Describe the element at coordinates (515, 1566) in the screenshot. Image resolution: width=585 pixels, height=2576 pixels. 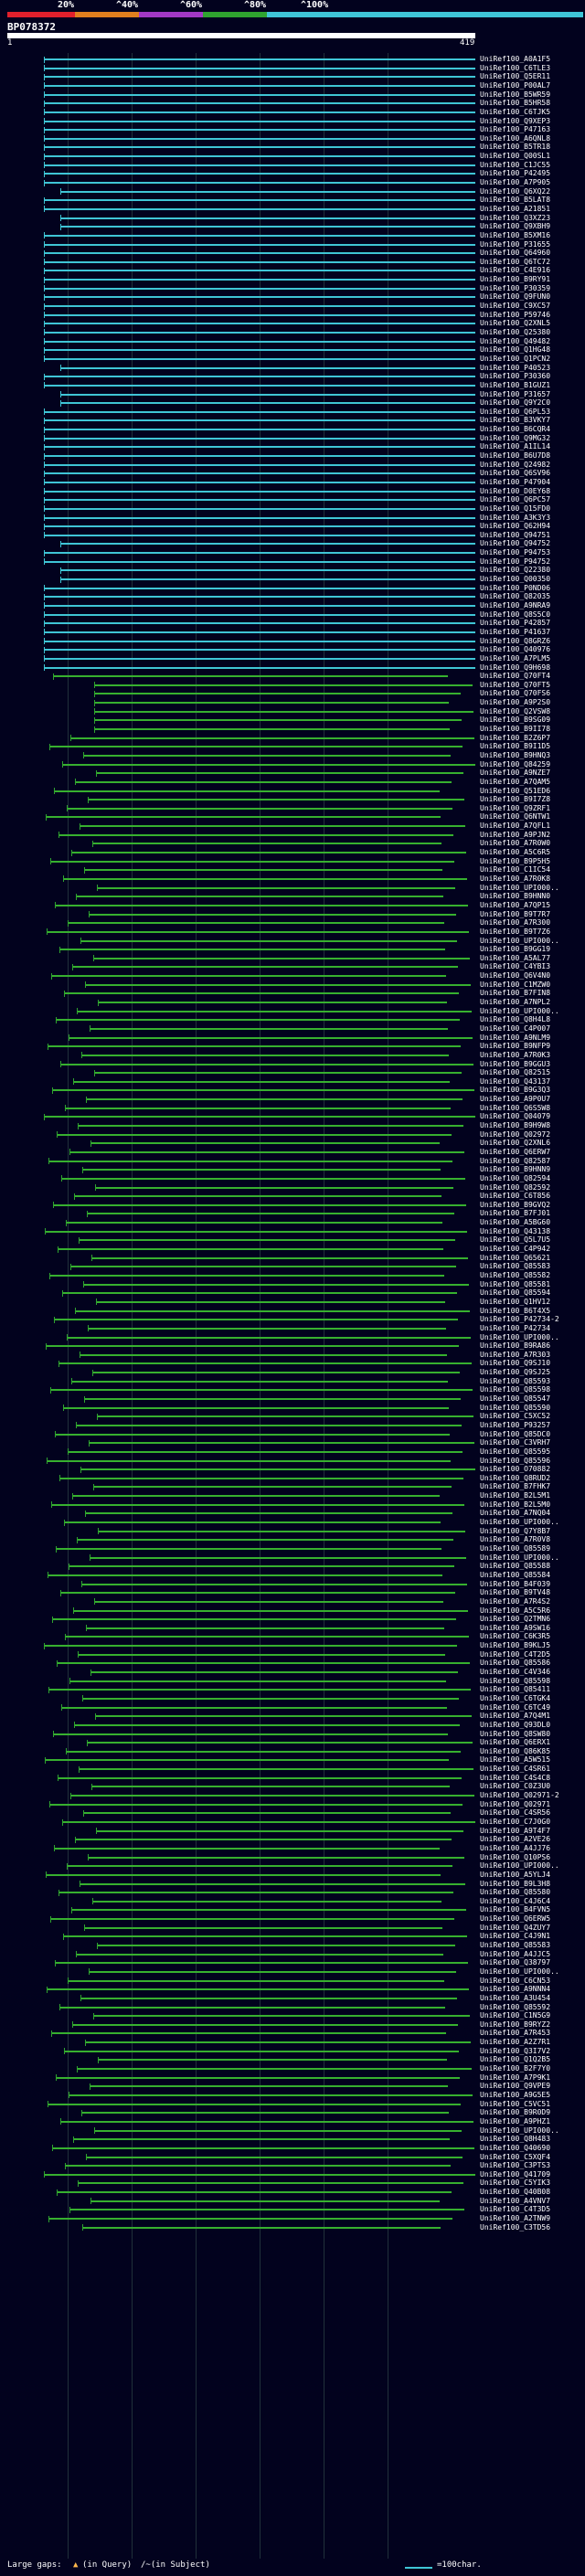
I see `hit-label: UniRef100_Q85588` at that location.